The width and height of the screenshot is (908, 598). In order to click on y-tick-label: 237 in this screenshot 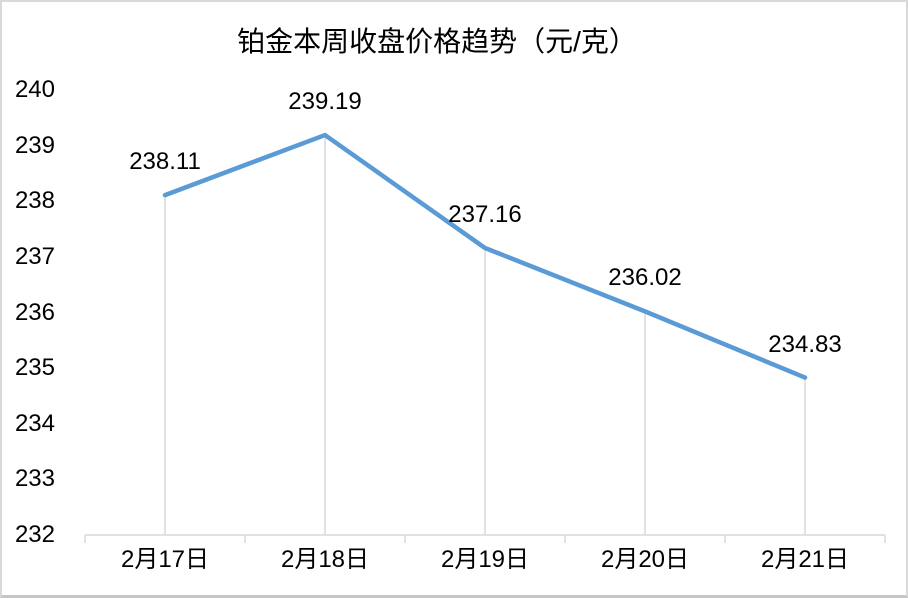, I will do `click(34, 256)`.